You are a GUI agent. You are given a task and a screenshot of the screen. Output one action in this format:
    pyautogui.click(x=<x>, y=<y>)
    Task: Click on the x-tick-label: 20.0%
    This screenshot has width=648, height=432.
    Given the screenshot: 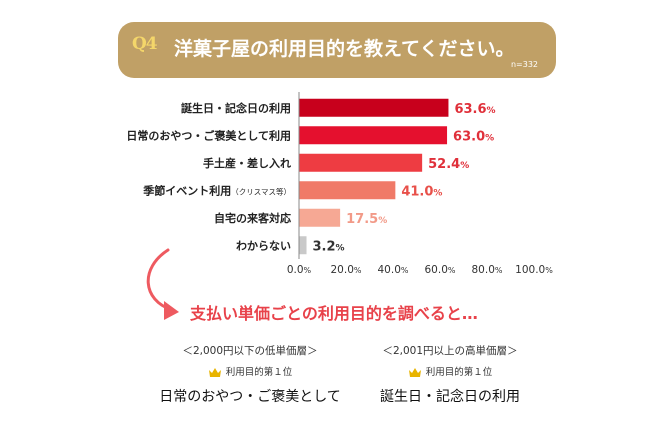 What is the action you would take?
    pyautogui.click(x=346, y=270)
    